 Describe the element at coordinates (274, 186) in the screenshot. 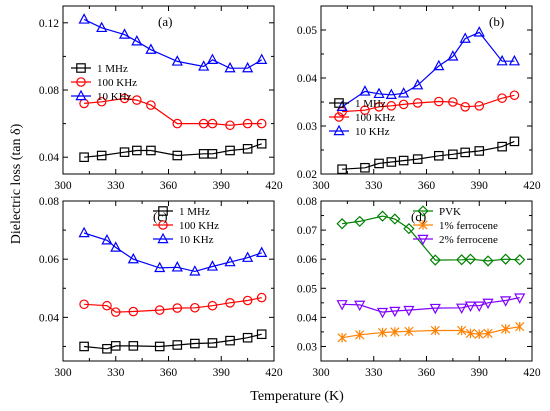

I see `x-tick-label: 420` at that location.